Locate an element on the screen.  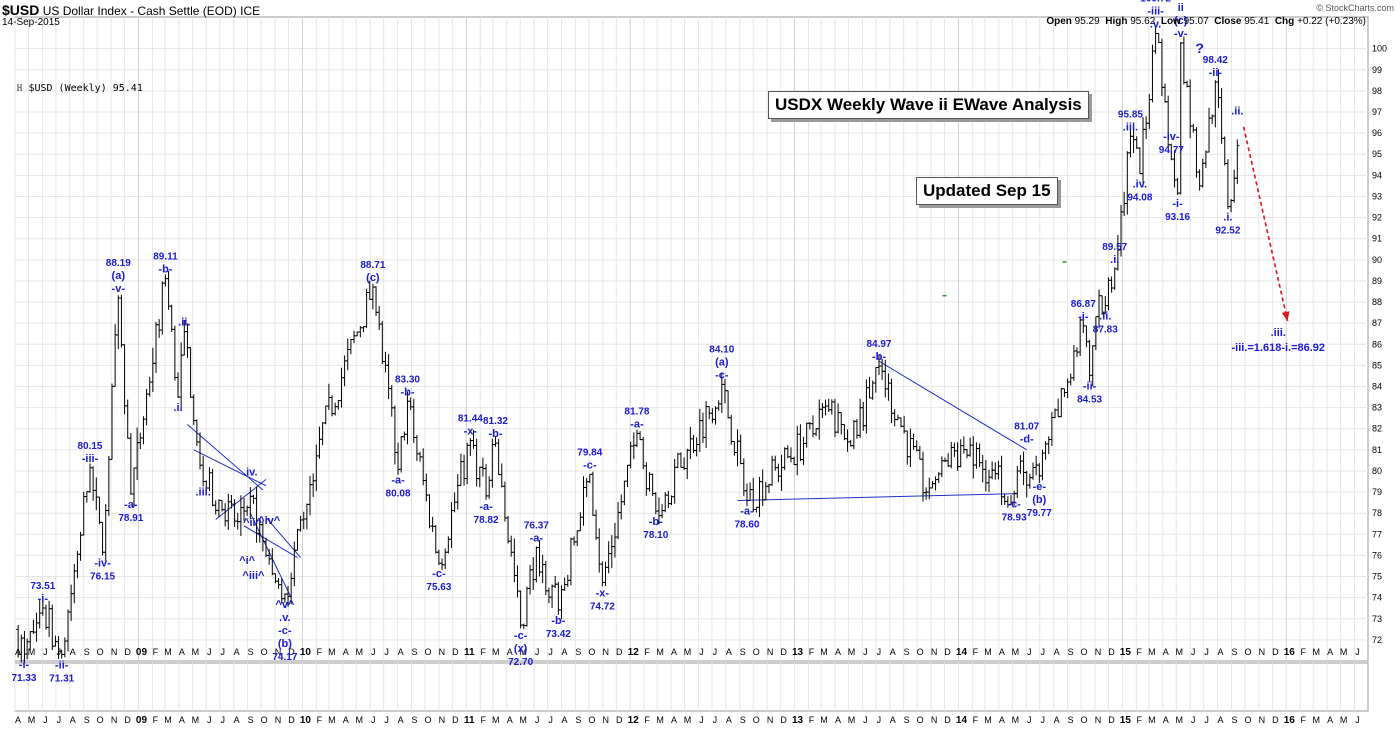
wave-degree-label: -iii- is located at coordinates (90, 459).